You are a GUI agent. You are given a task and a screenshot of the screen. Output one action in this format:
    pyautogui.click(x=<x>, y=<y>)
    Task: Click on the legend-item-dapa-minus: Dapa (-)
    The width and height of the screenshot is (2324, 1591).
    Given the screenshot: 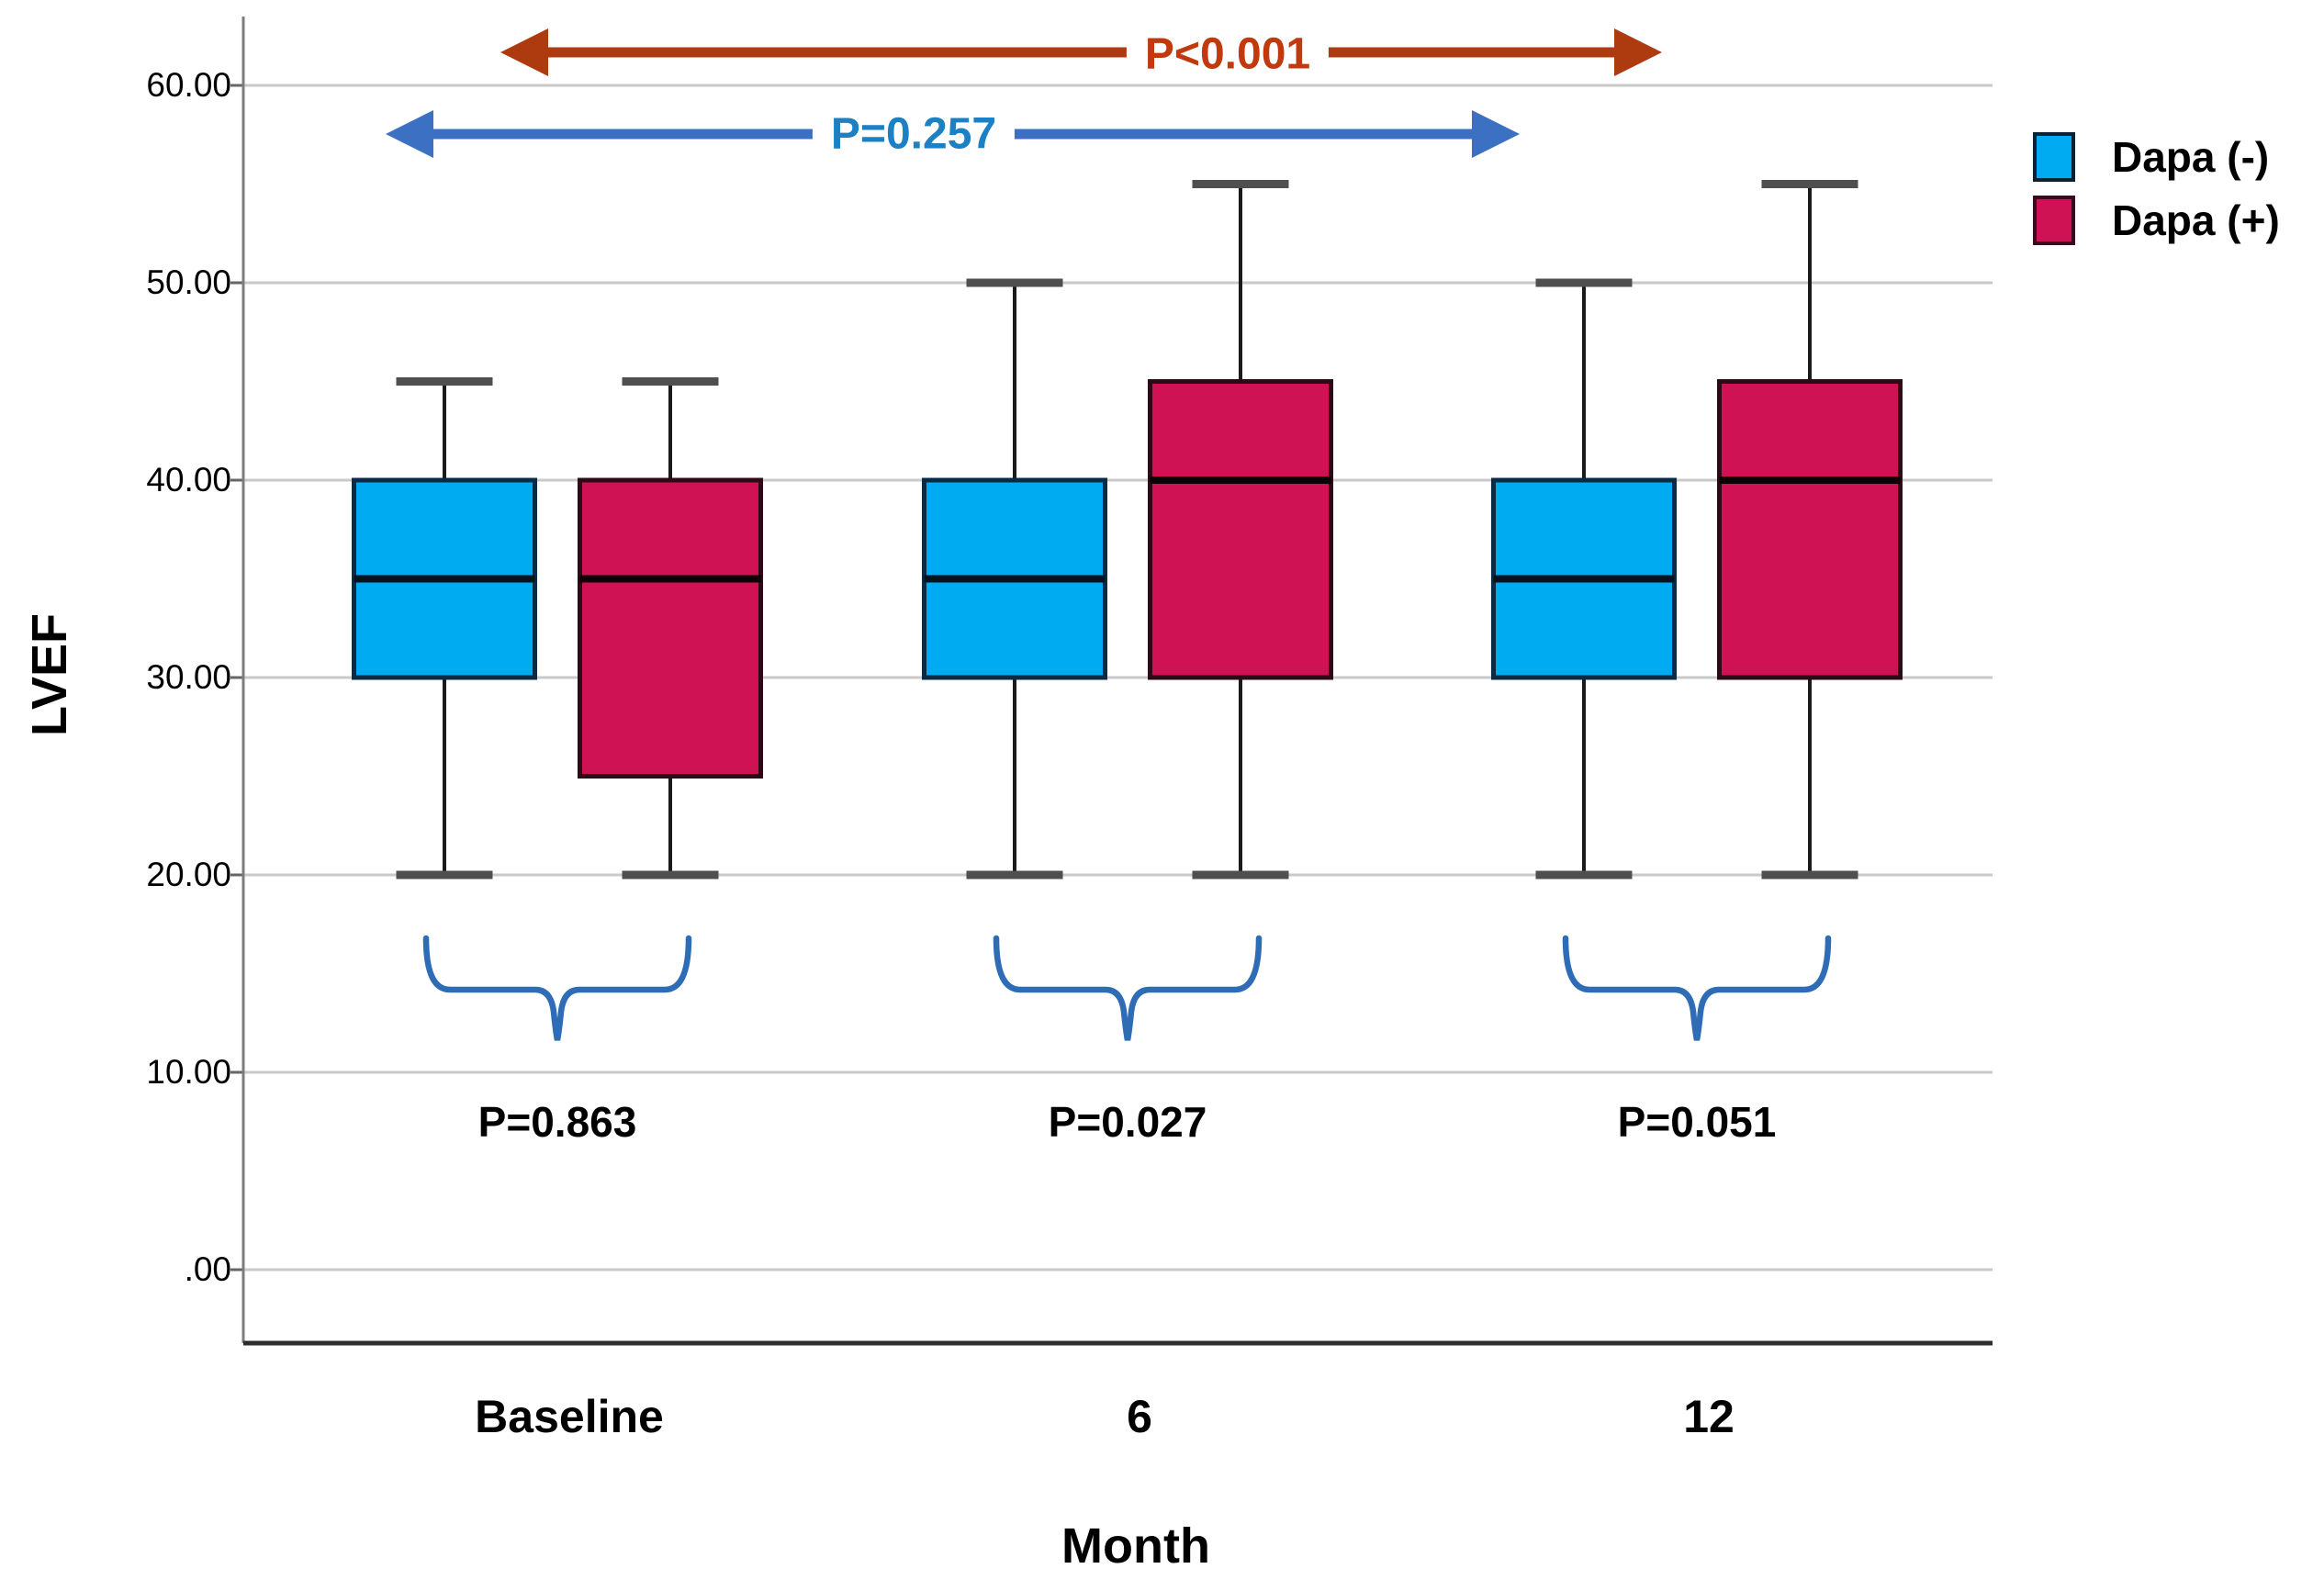 What is the action you would take?
    pyautogui.click(x=2157, y=157)
    